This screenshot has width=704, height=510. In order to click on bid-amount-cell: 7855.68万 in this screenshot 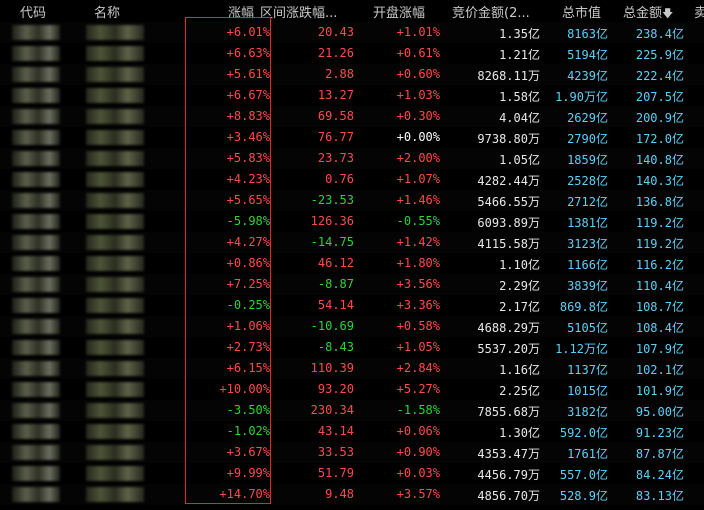, I will do `click(493, 411)`.